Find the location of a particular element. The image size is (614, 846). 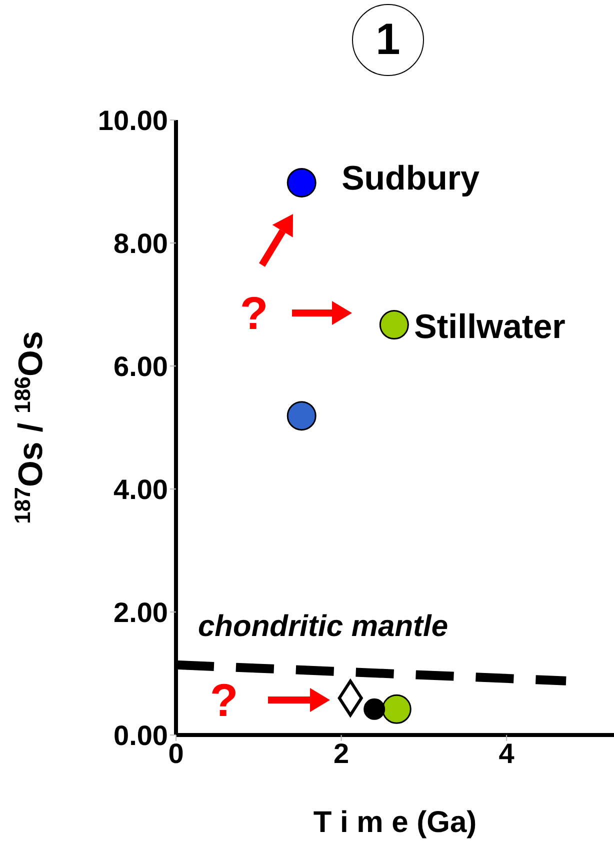

y-tick-label: 8.00 is located at coordinates (141, 243).